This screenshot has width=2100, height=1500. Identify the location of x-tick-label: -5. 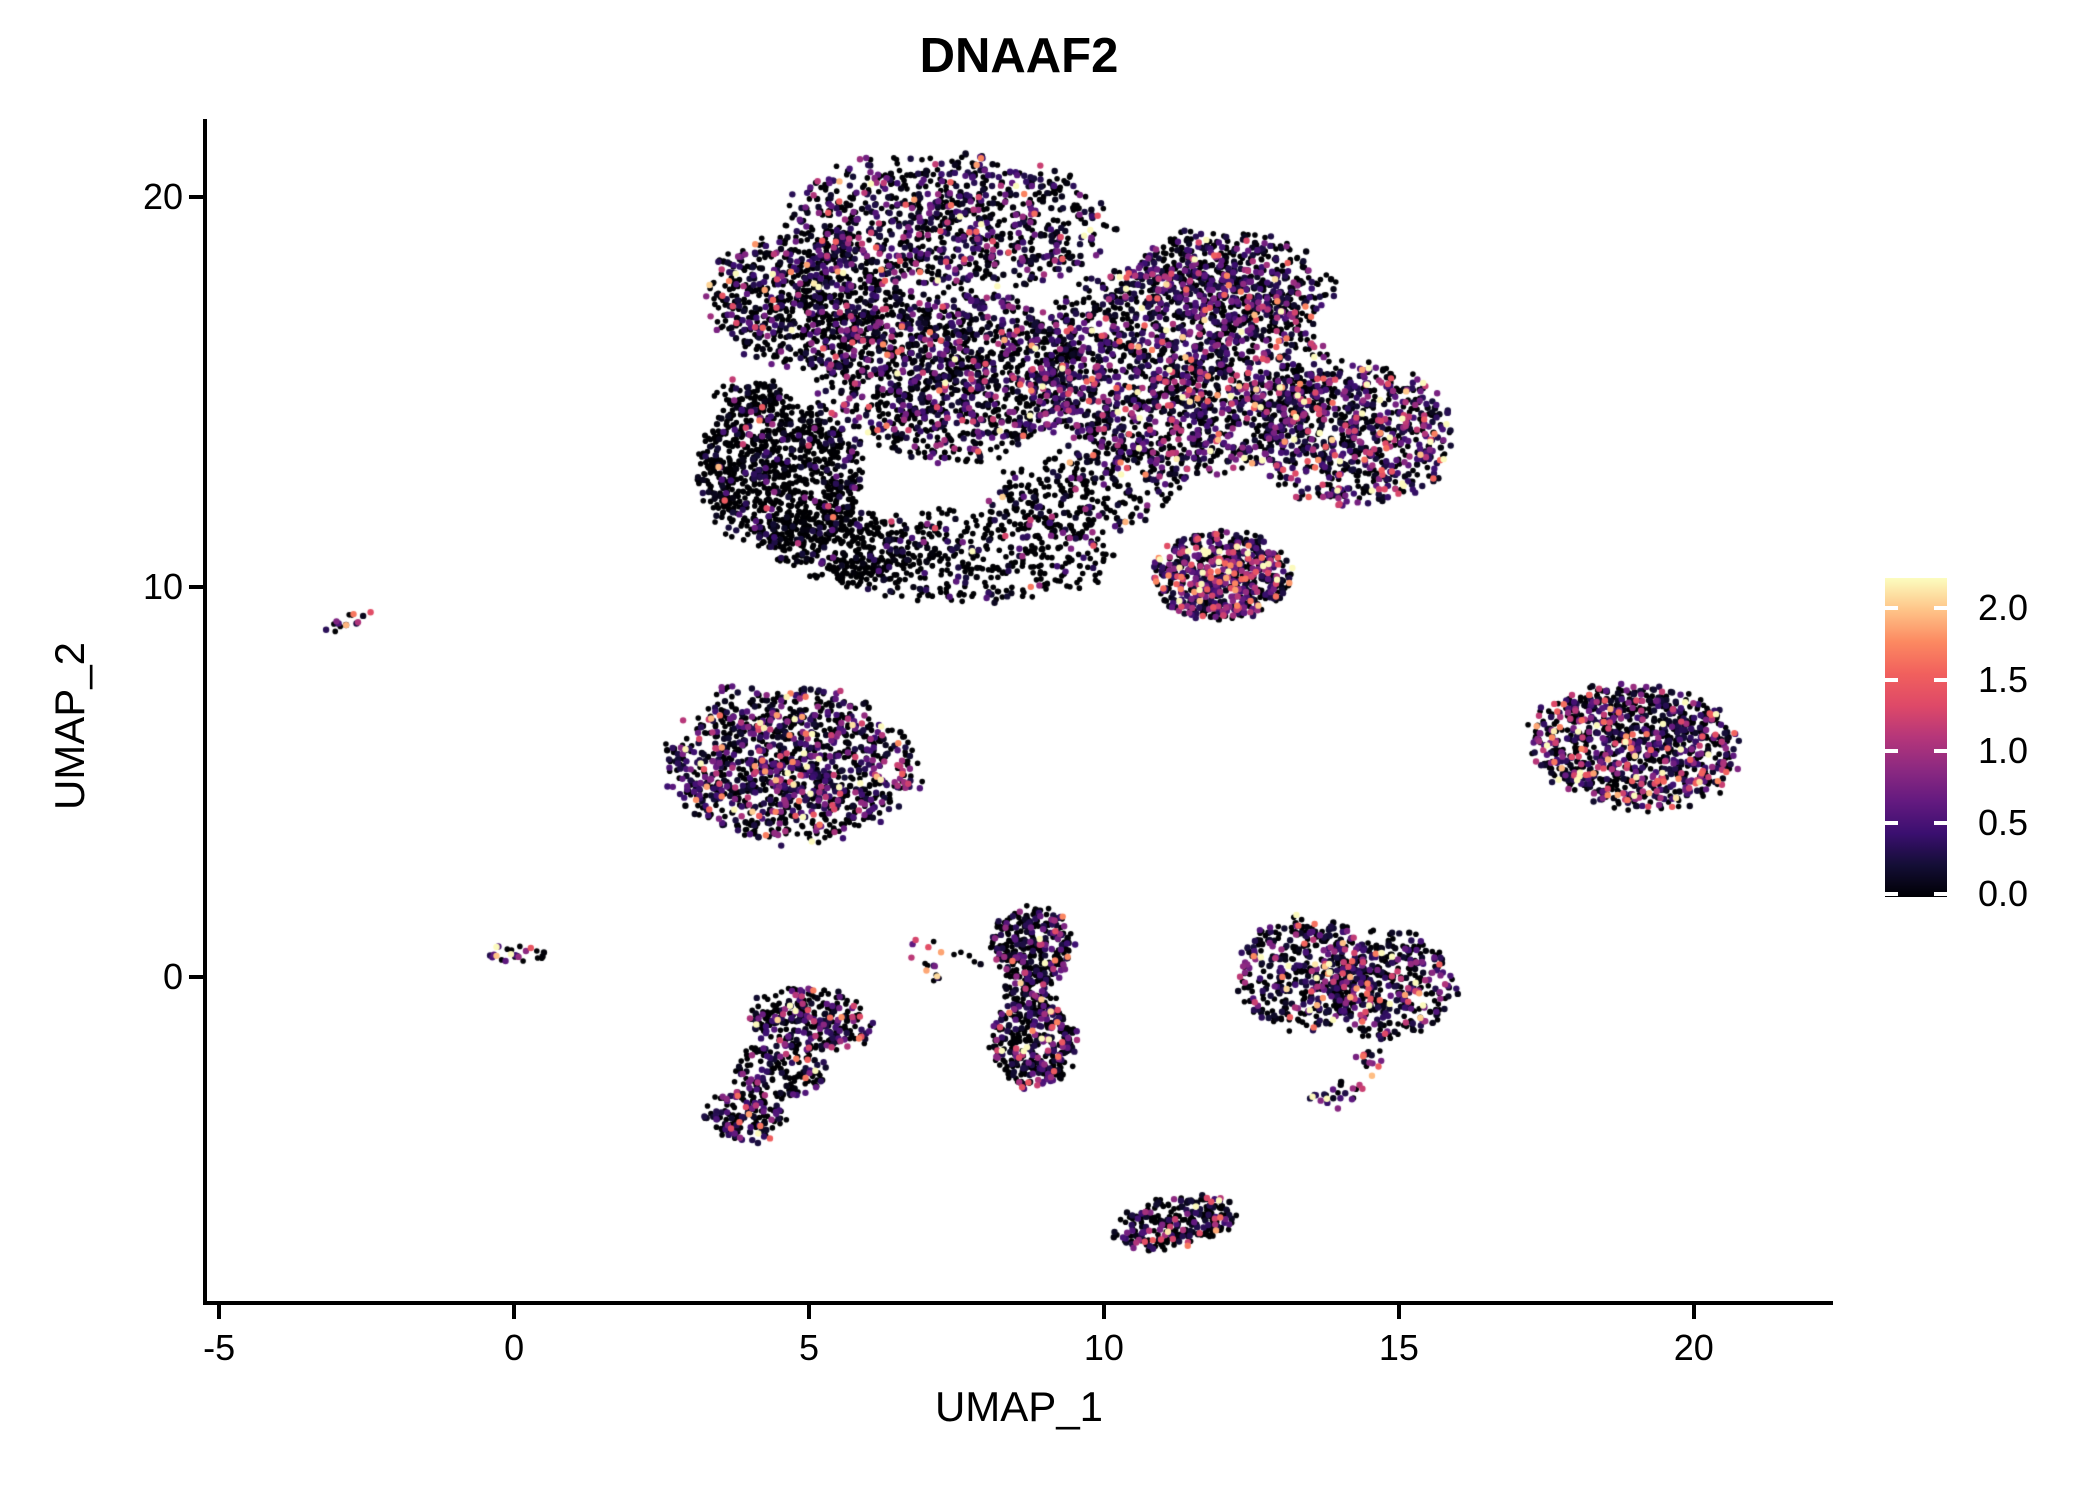
(219, 1347).